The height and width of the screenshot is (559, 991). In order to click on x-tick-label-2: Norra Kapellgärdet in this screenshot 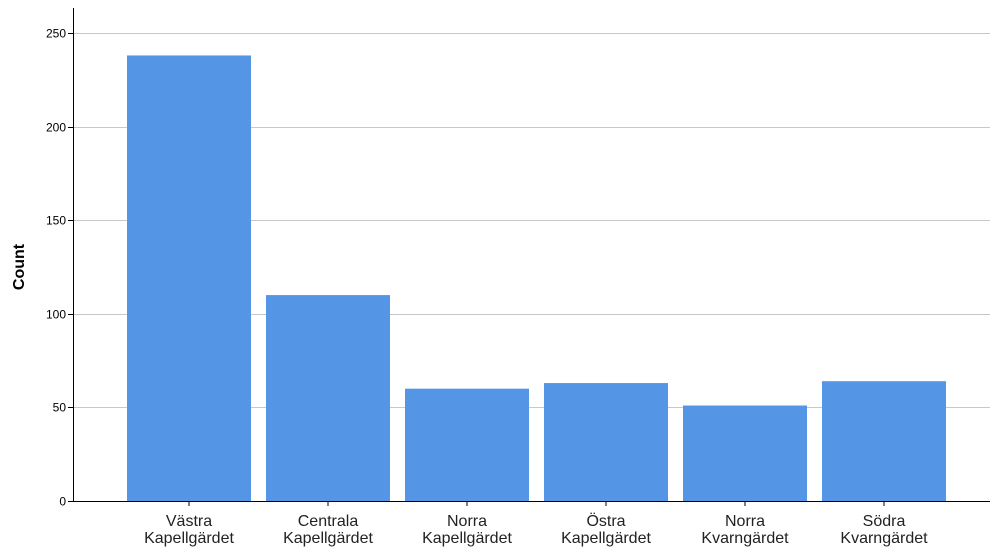, I will do `click(467, 530)`.